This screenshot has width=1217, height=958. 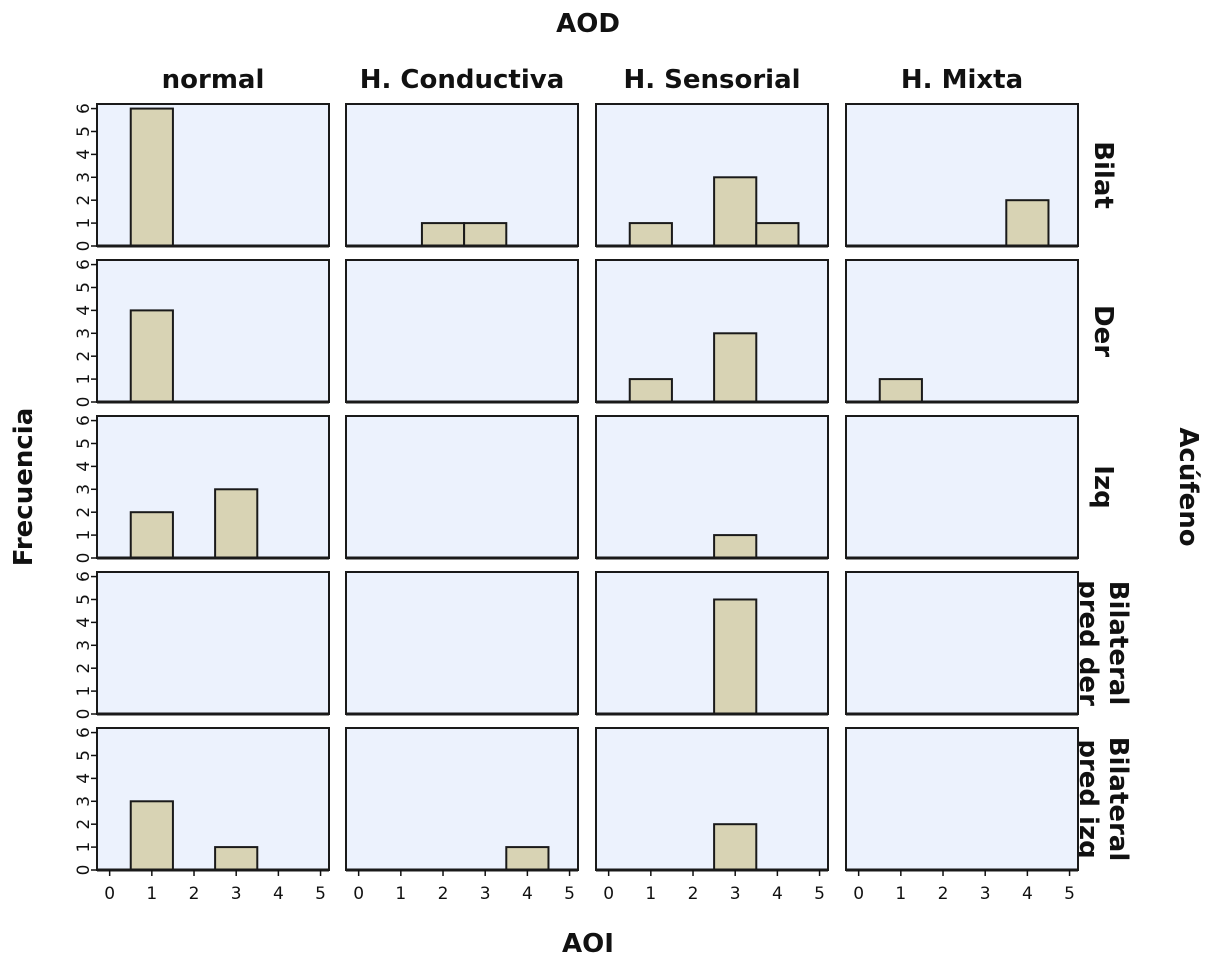 What do you see at coordinates (588, 943) in the screenshot?
I see `x-axis-label: AOI` at bounding box center [588, 943].